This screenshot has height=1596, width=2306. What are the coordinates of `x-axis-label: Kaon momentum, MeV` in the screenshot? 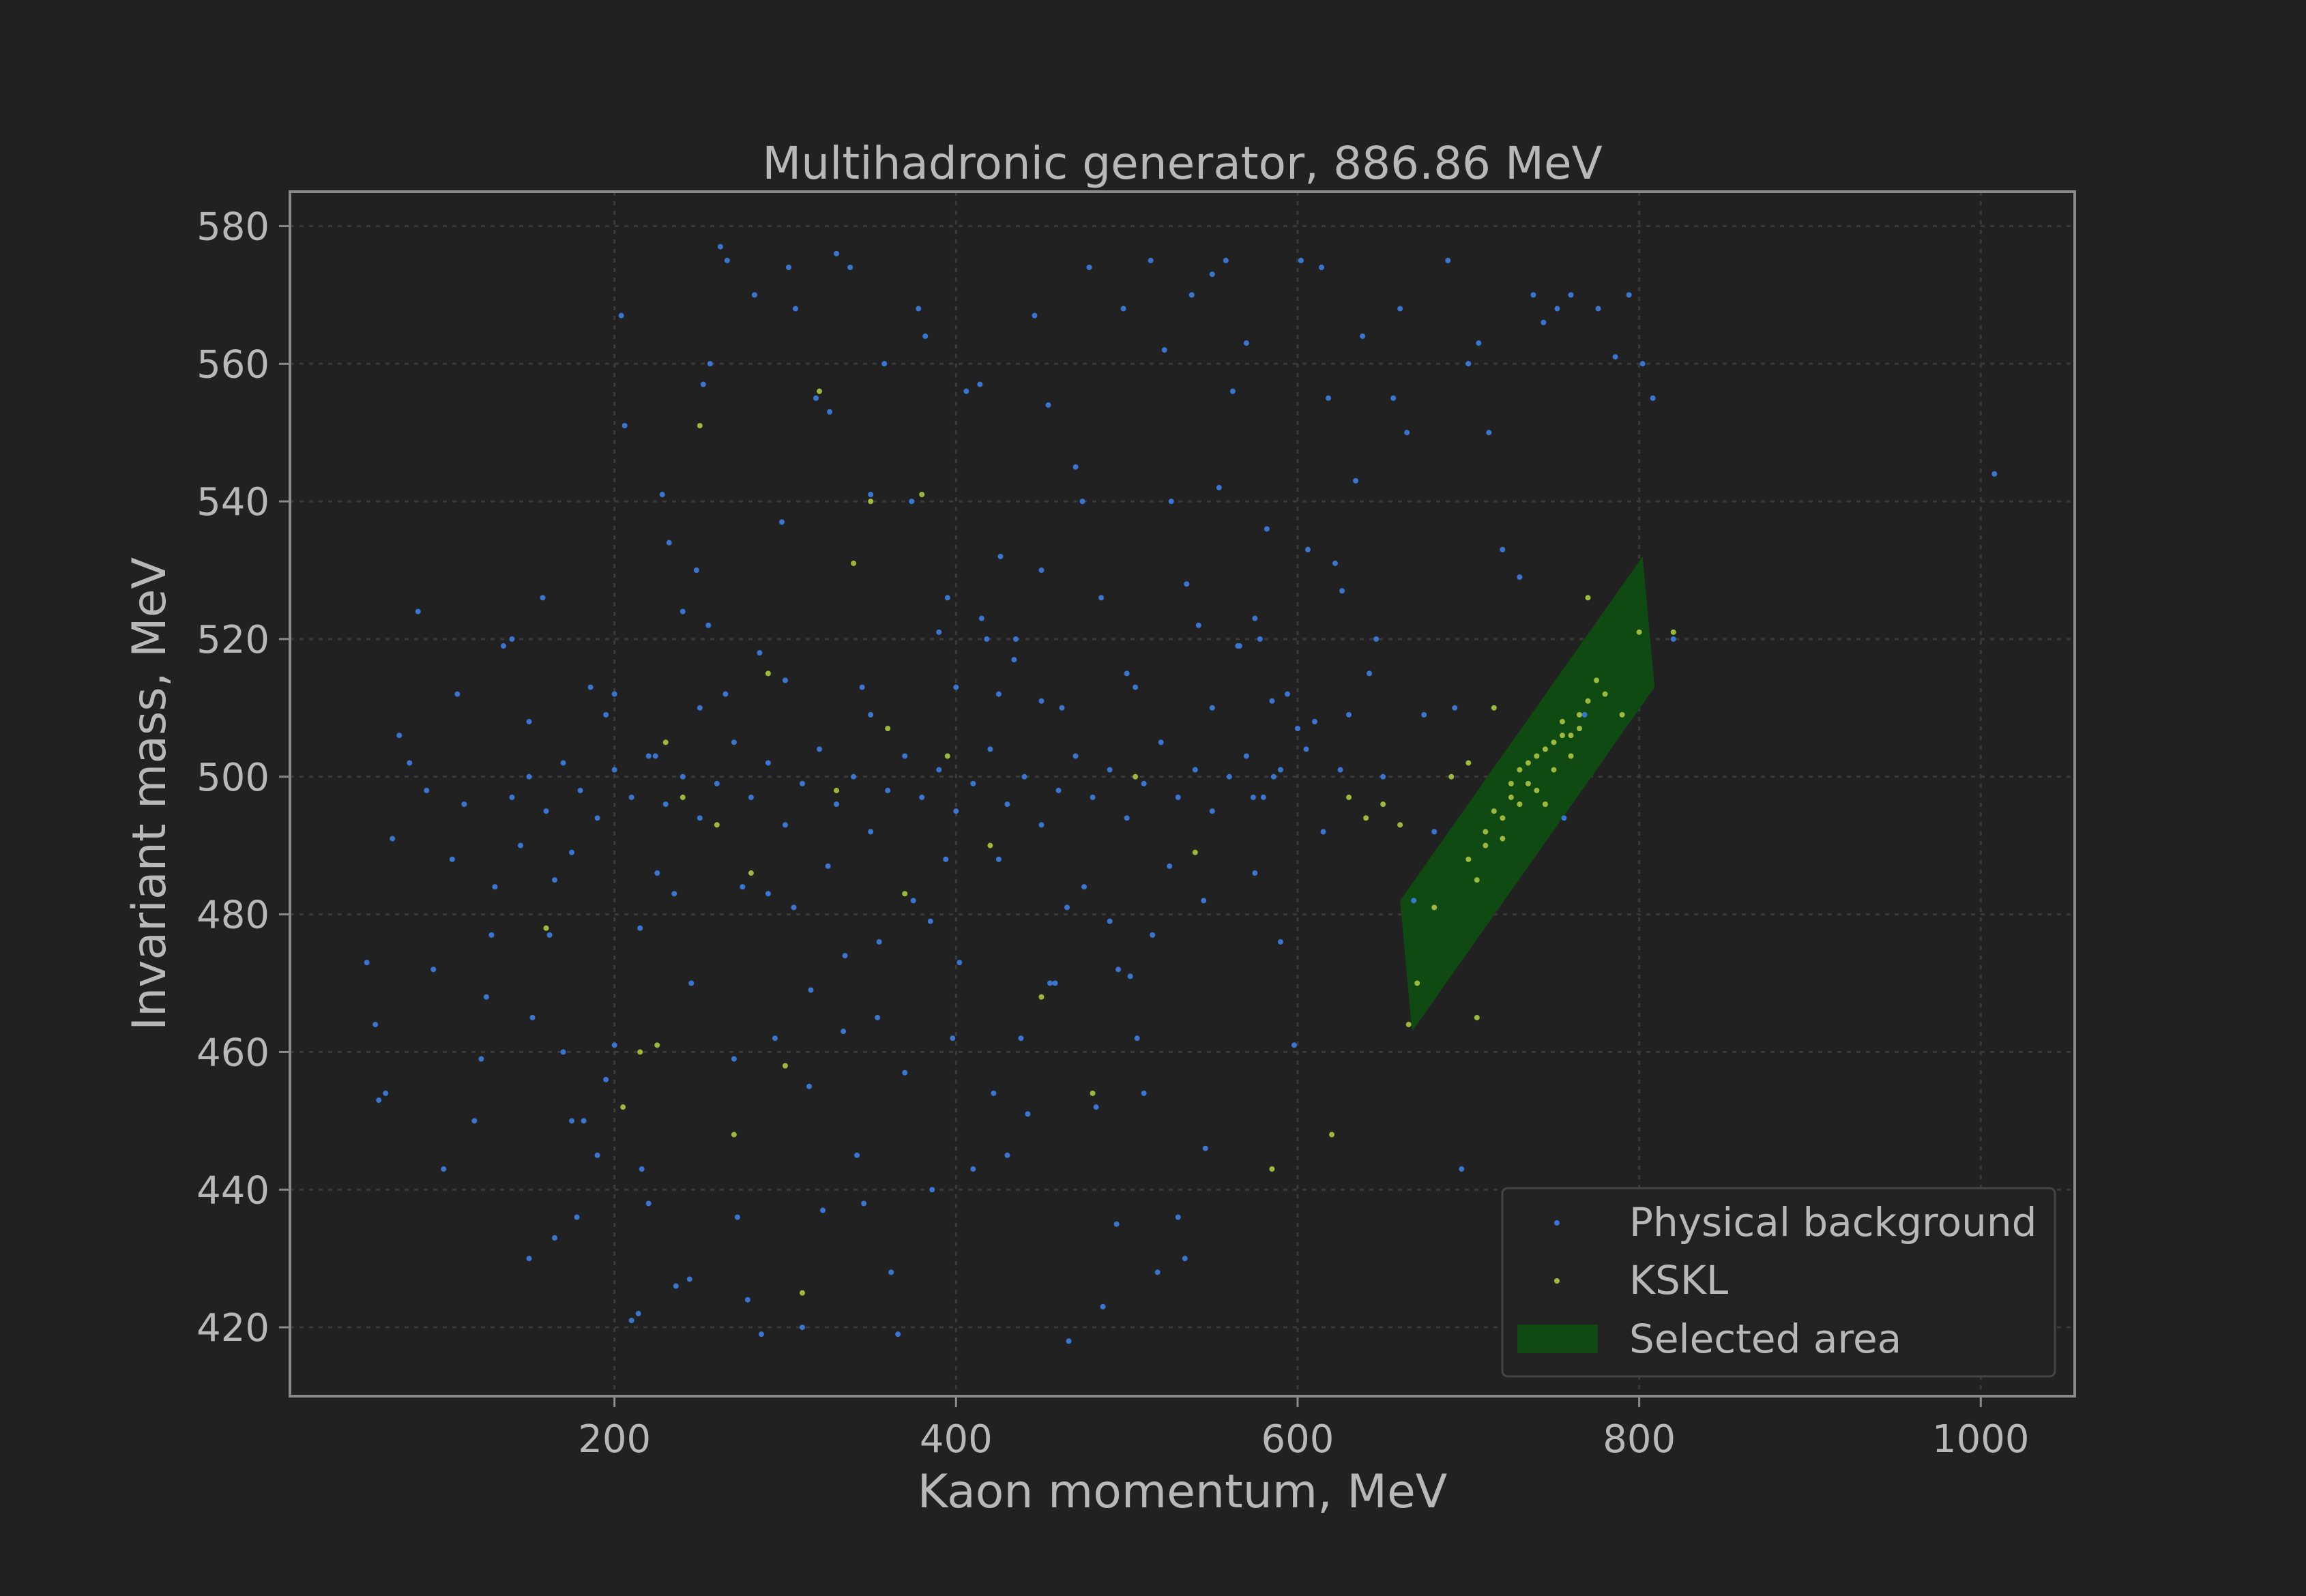 It's located at (1183, 1492).